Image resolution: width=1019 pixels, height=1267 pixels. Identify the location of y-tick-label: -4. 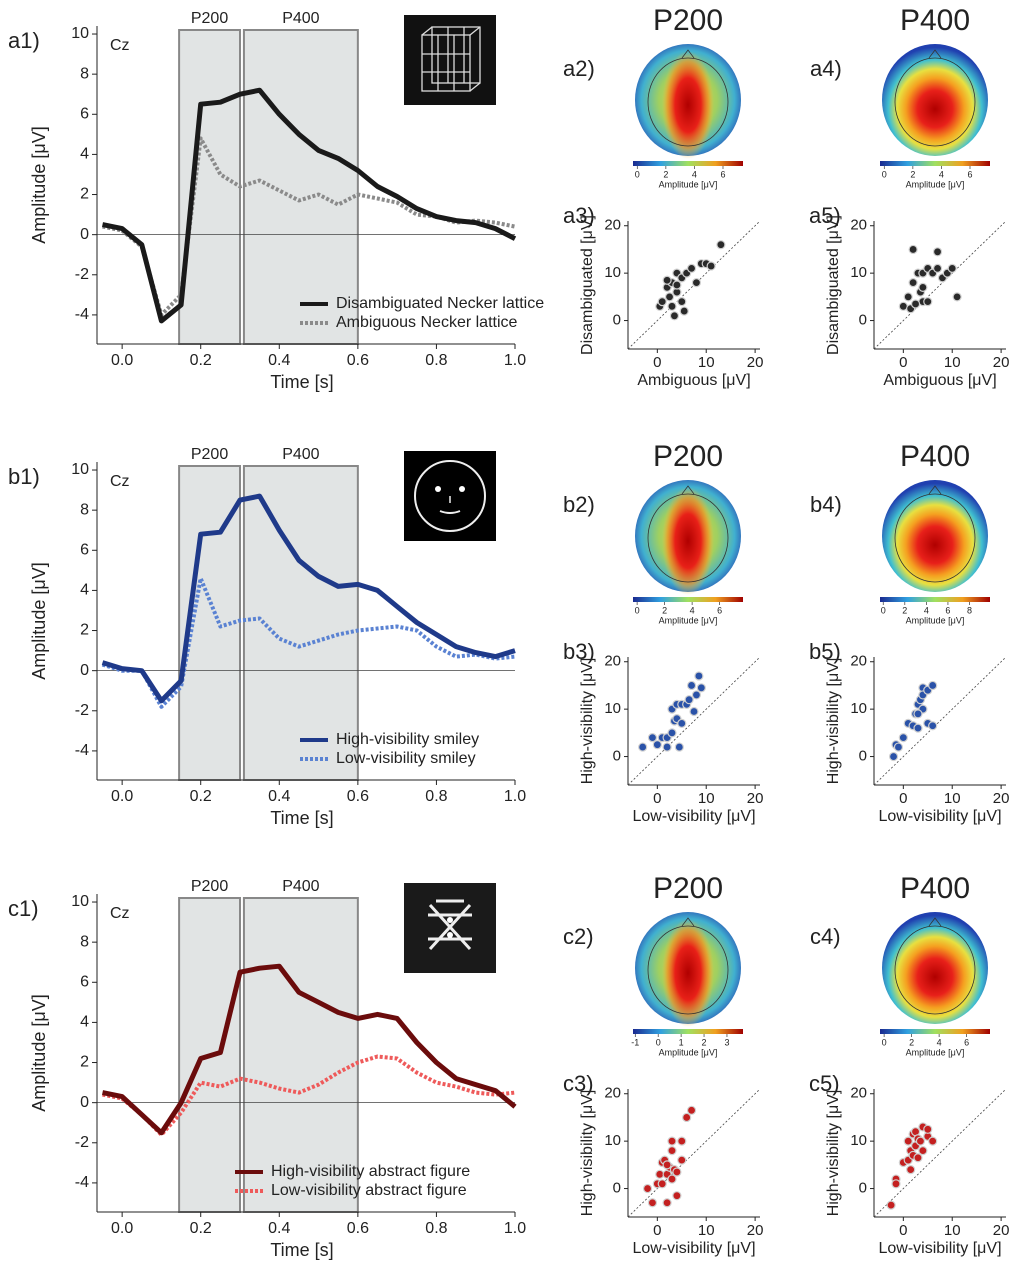
(82, 750).